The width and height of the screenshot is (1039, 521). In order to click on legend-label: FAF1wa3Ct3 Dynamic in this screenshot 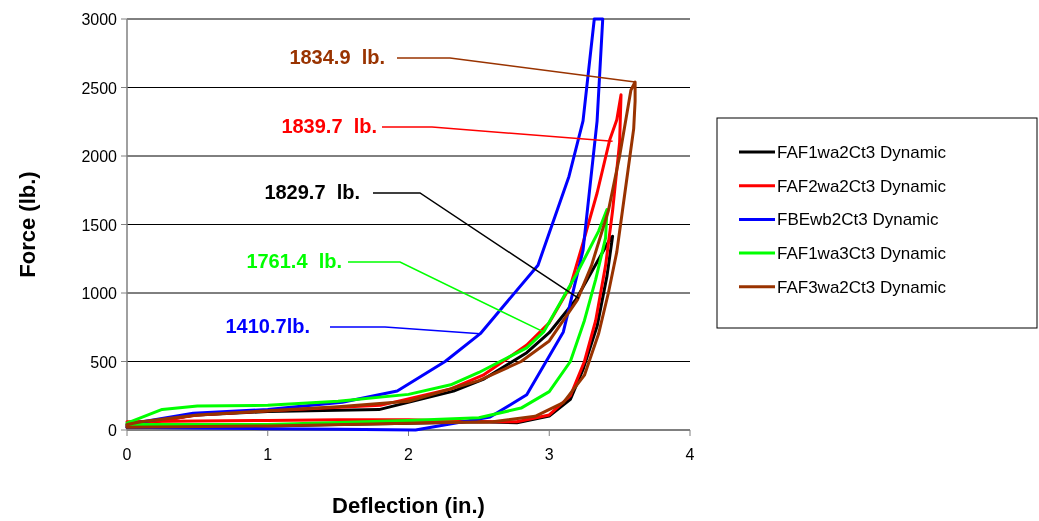, I will do `click(862, 254)`.